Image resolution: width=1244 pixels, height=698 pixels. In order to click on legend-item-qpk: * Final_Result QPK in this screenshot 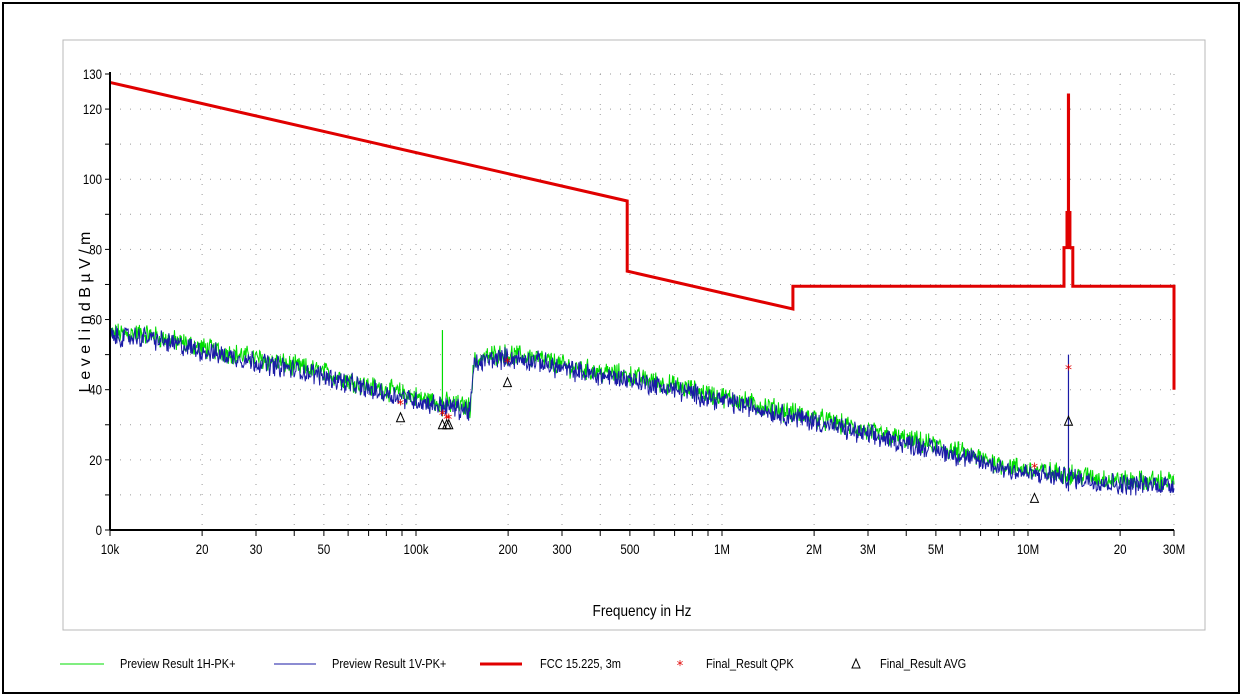, I will do `click(735, 665)`.